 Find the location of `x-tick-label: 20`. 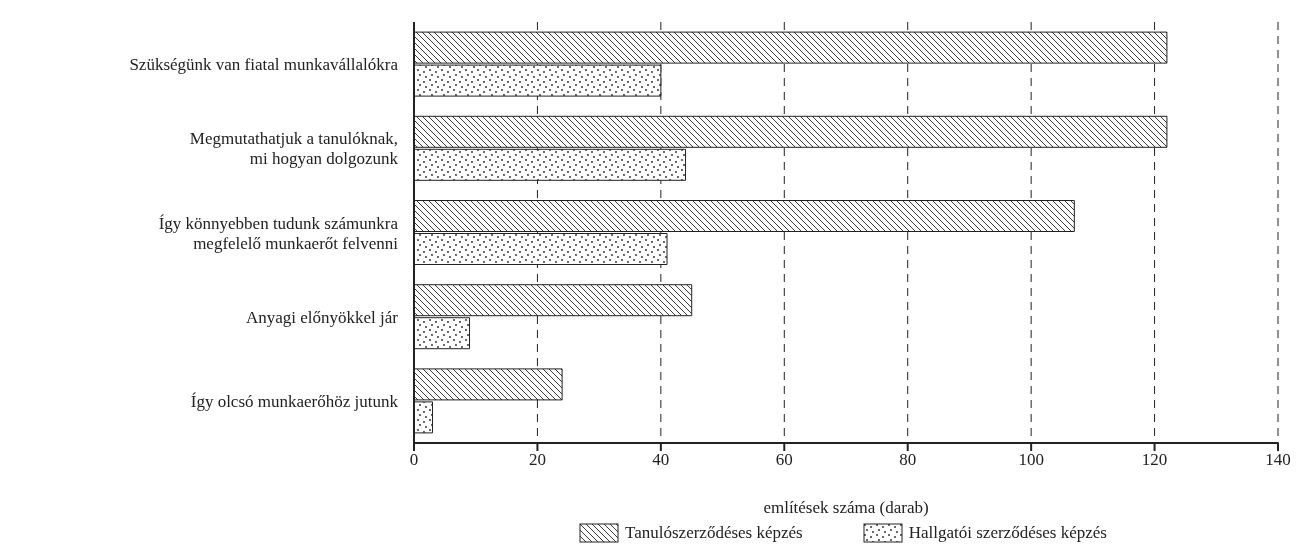

x-tick-label: 20 is located at coordinates (537, 460).